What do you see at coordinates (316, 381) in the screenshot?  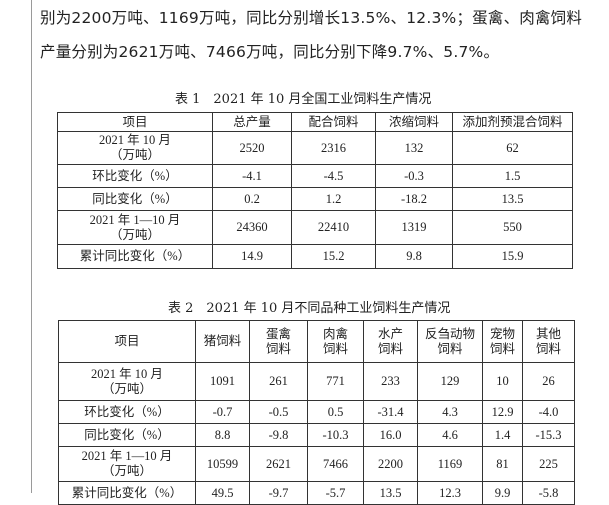 I see `table-row: 2021 年 10 月（万吨） 1091 261 771 233 129 10 26` at bounding box center [316, 381].